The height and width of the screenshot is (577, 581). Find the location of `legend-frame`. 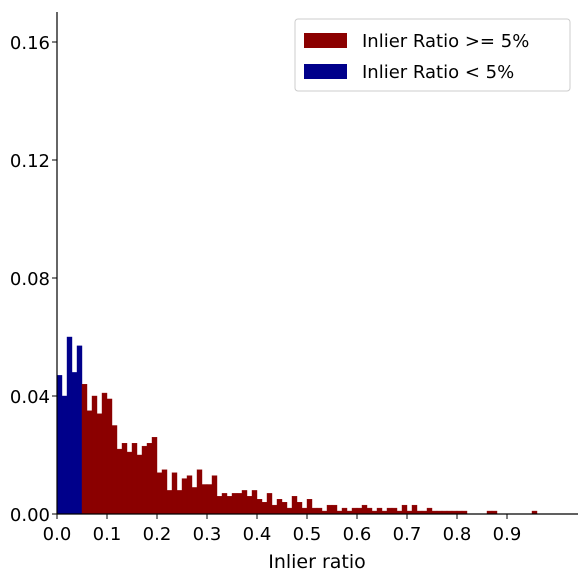

legend-frame is located at coordinates (432, 55).